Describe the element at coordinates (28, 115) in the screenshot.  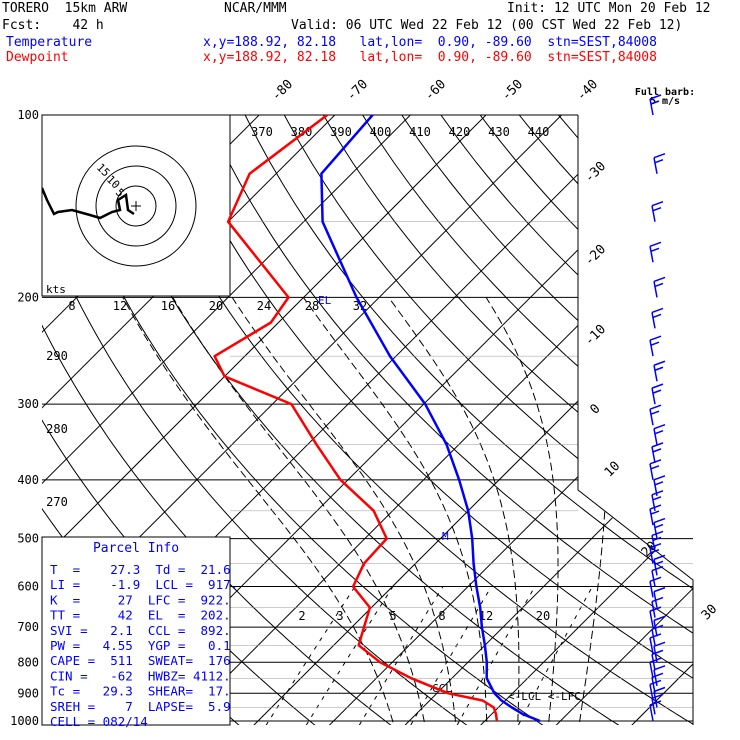
I see `pressure-tick-label: 100` at that location.